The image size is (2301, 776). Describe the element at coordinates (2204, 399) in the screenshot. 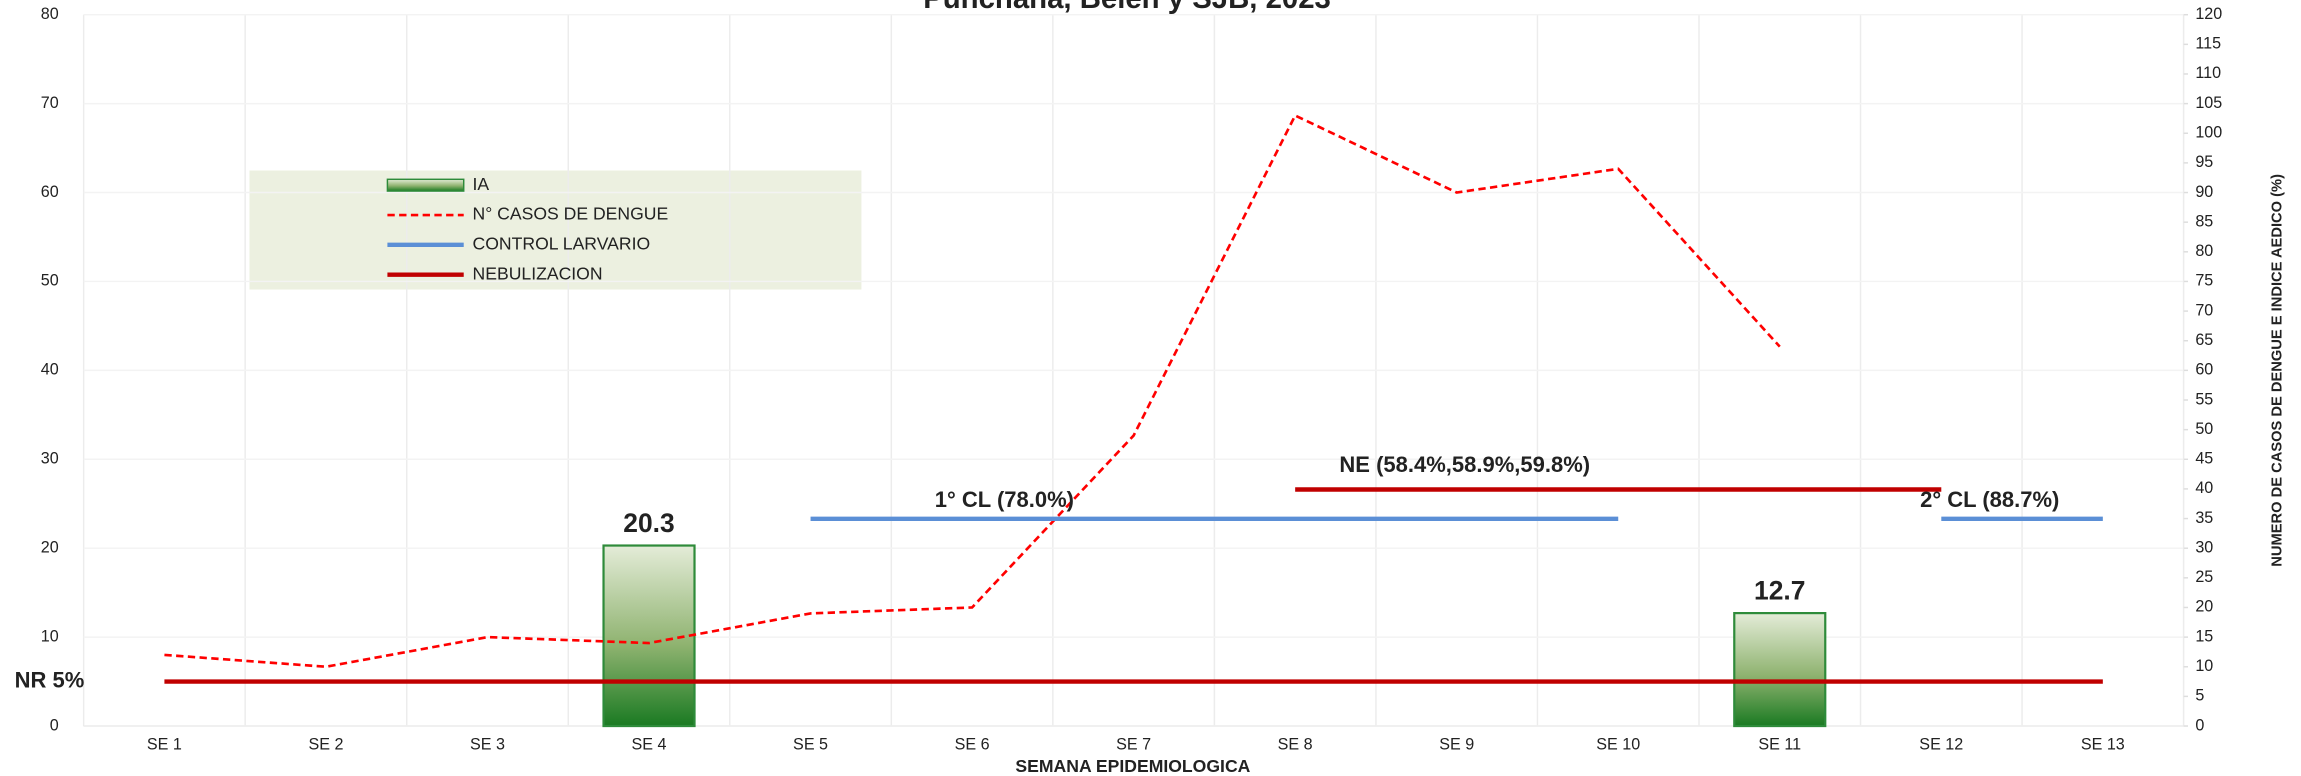

I see `y2-tick-label: 55` at that location.